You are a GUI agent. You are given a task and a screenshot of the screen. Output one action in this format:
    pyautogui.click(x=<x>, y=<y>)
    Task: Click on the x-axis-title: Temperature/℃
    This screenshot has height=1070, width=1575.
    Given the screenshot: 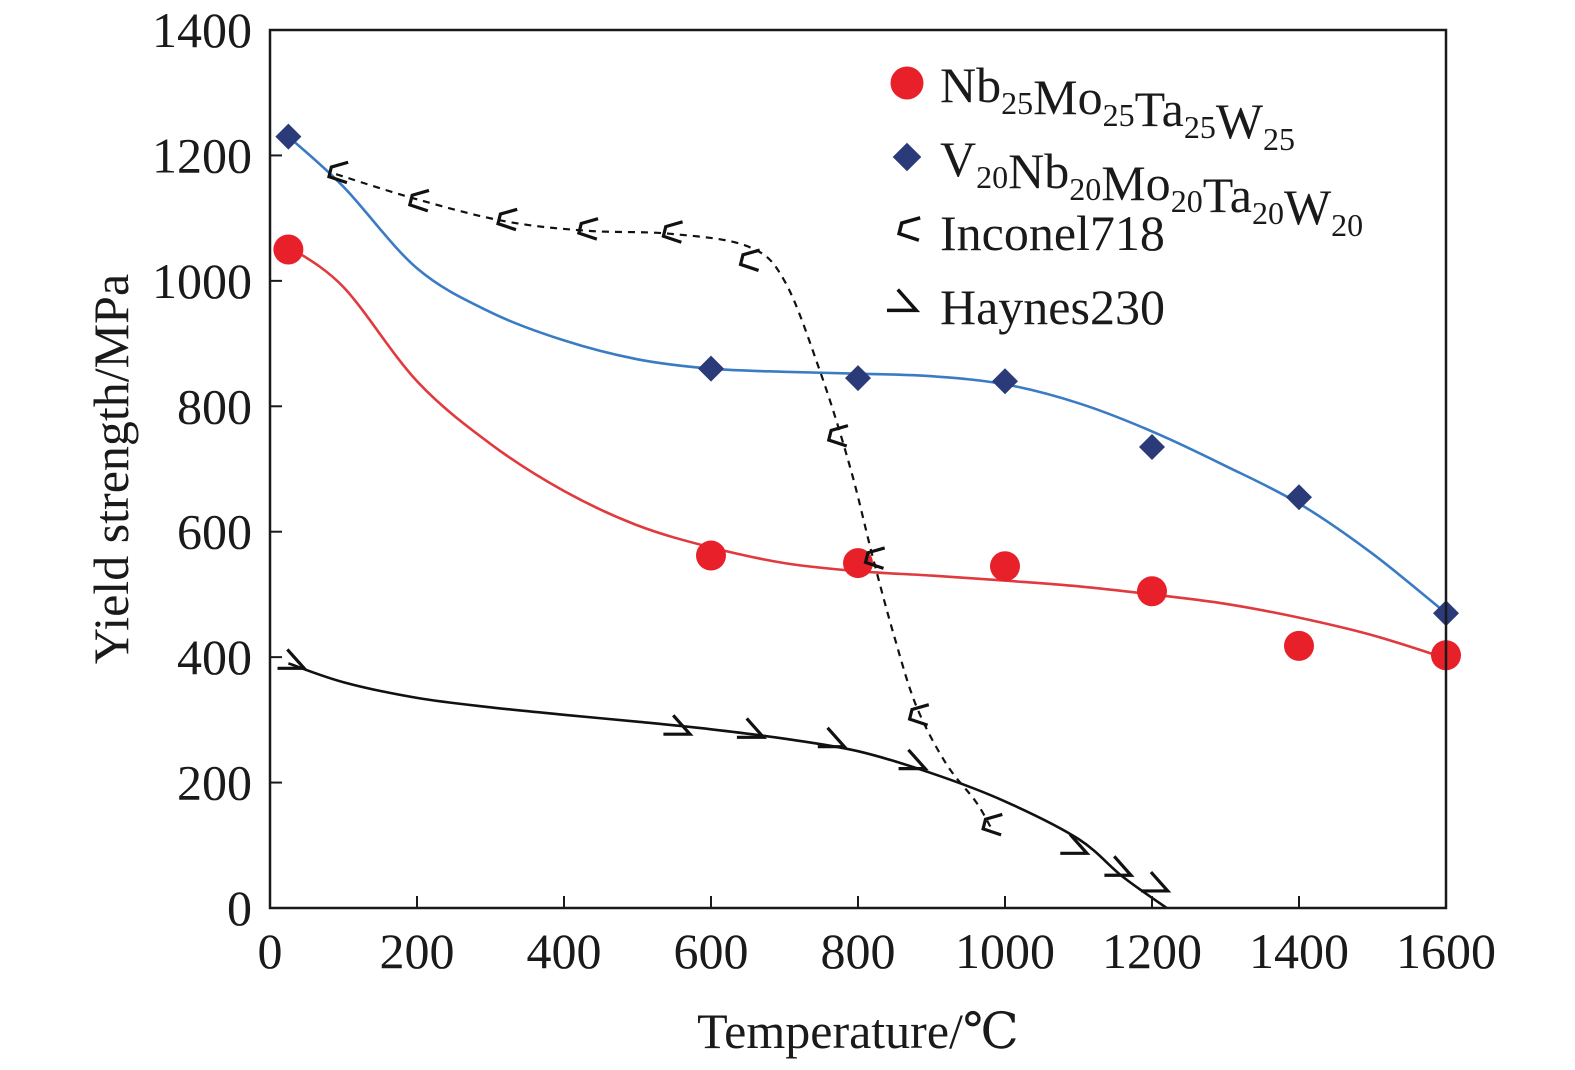 What is the action you would take?
    pyautogui.click(x=858, y=1031)
    